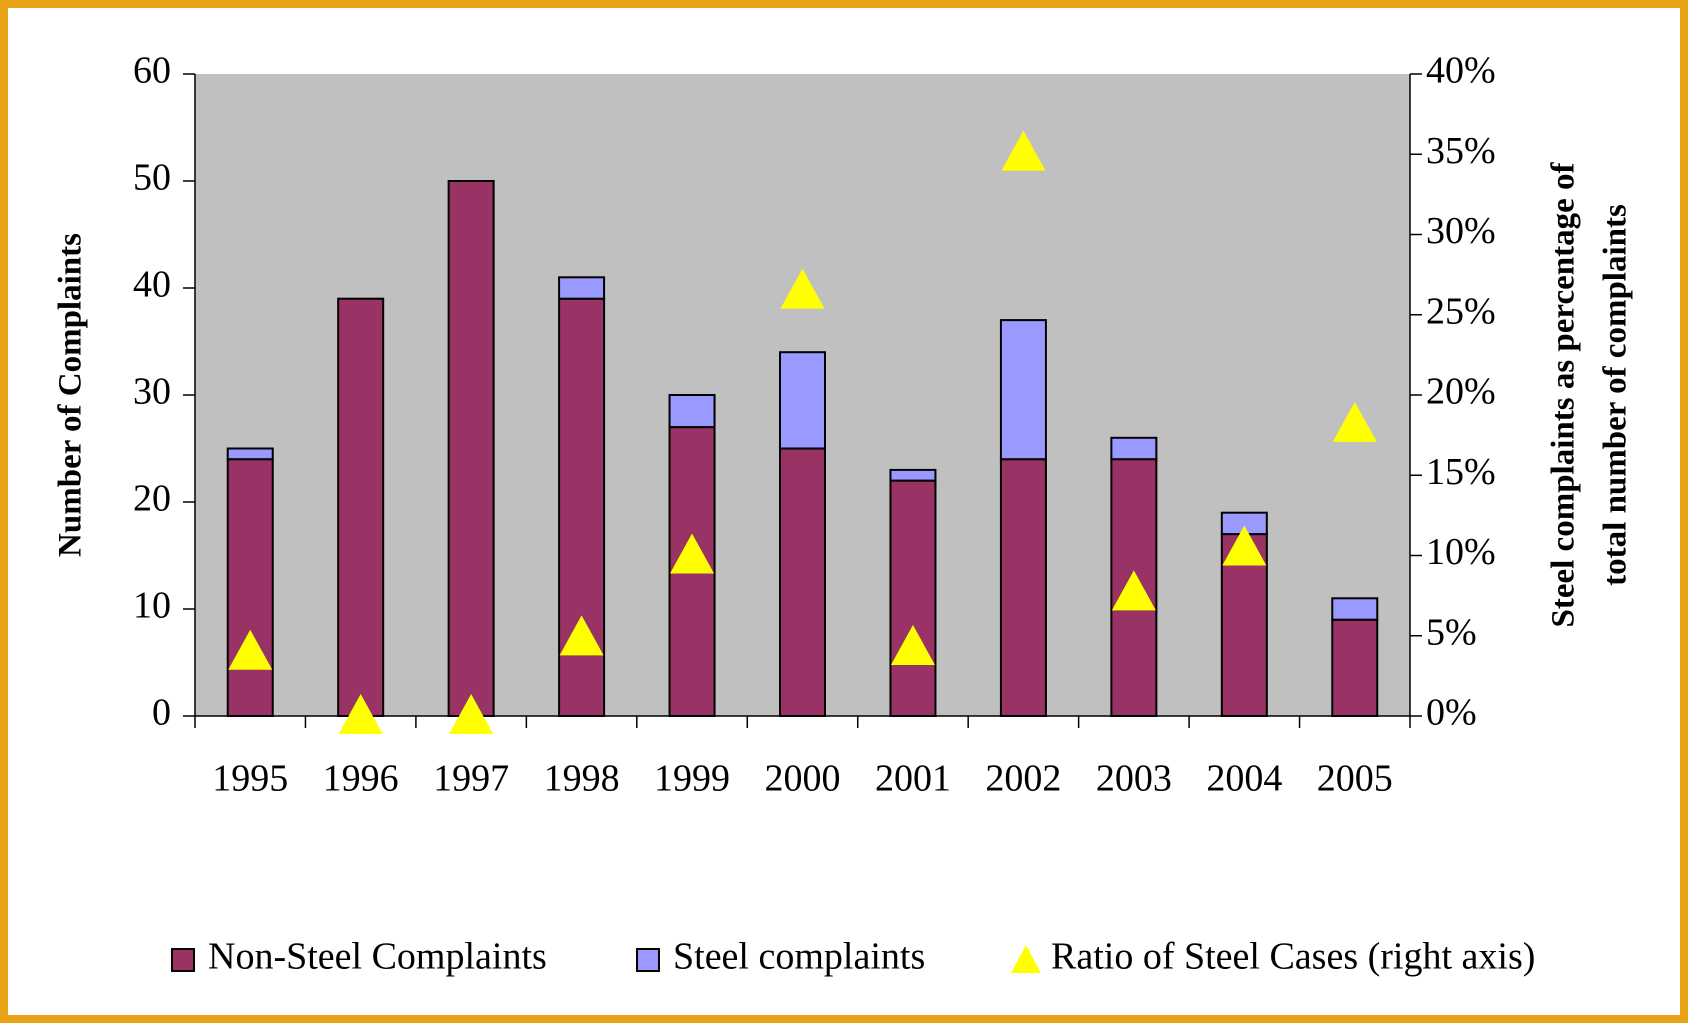  What do you see at coordinates (1461, 71) in the screenshot?
I see `y2-tick-label: 40%` at bounding box center [1461, 71].